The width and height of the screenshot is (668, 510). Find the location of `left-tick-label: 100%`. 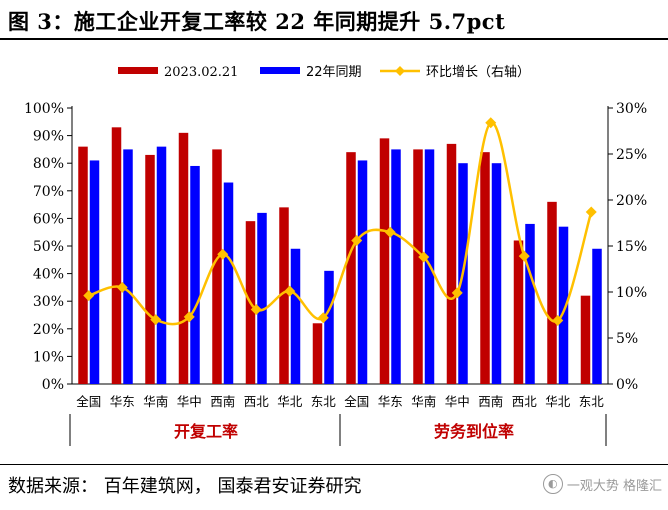

left-tick-label: 100% is located at coordinates (44, 109).